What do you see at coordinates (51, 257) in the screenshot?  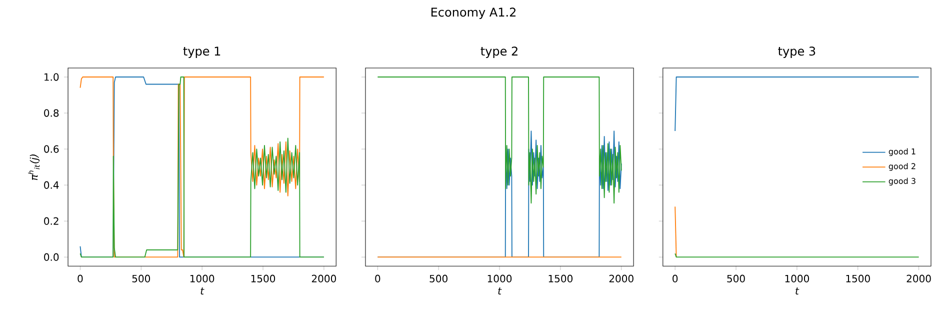 I see `y-tick-label: 0.0` at bounding box center [51, 257].